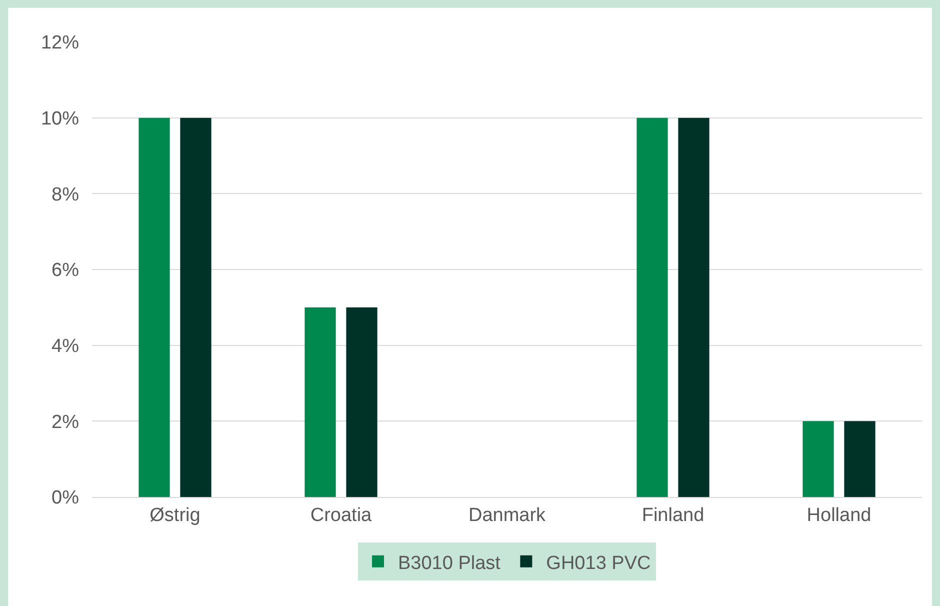  Describe the element at coordinates (66, 271) in the screenshot. I see `y-tick-label: 6%` at that location.